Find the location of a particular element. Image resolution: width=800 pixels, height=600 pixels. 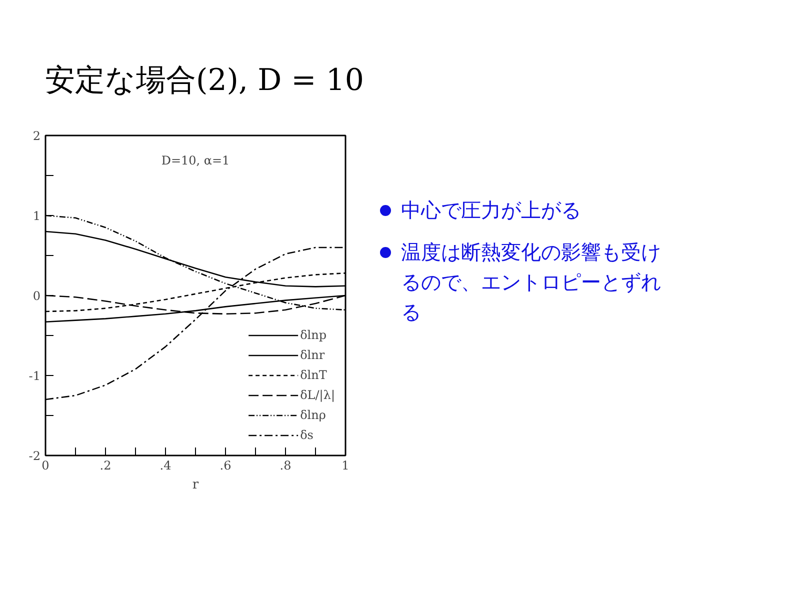

y-tick-label: 0 is located at coordinates (36, 296).